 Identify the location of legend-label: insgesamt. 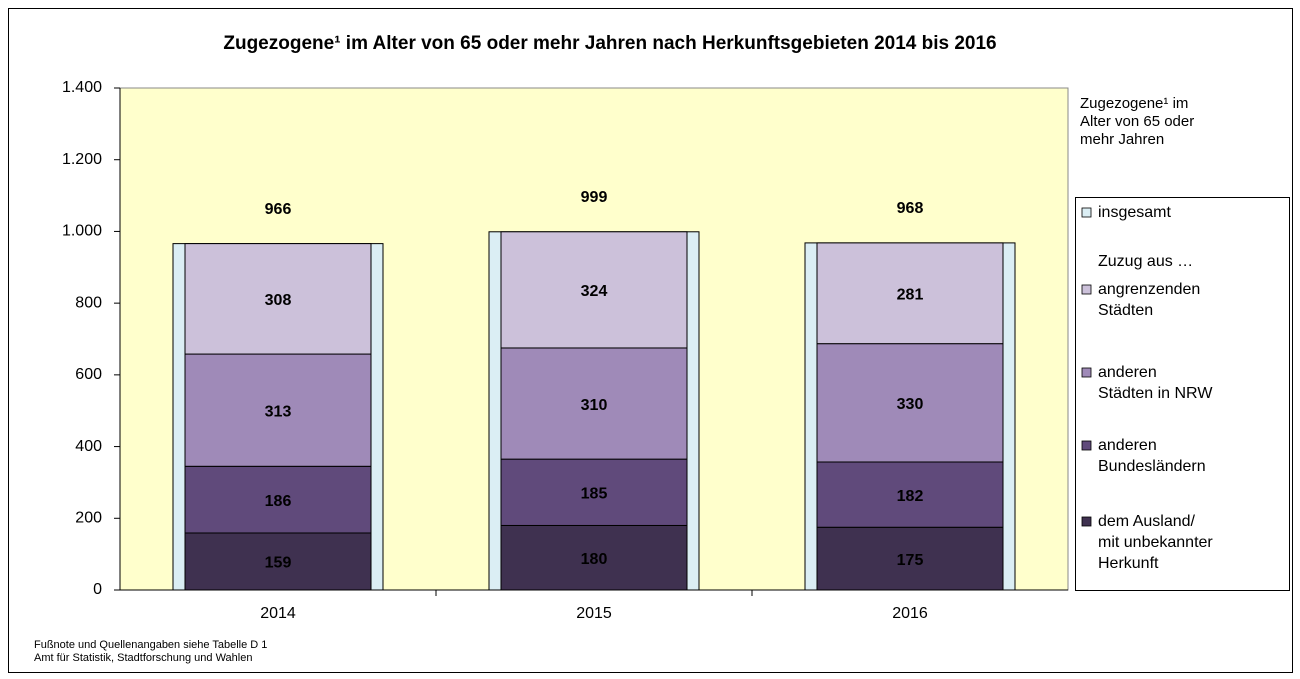
(1134, 212).